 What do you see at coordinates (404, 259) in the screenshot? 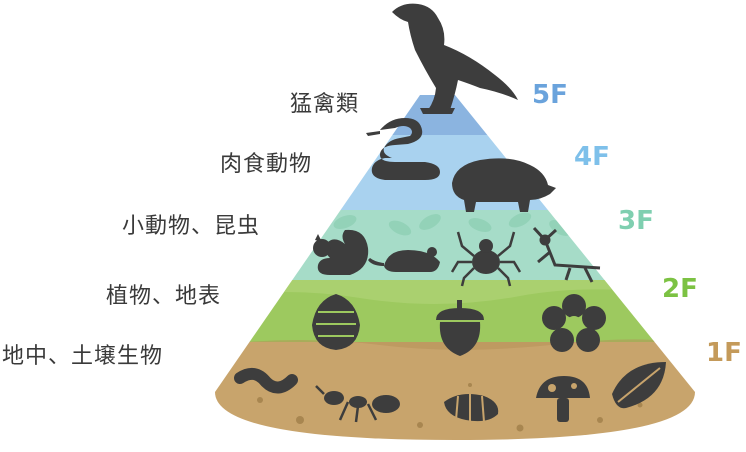
I see `mouse-icon` at bounding box center [404, 259].